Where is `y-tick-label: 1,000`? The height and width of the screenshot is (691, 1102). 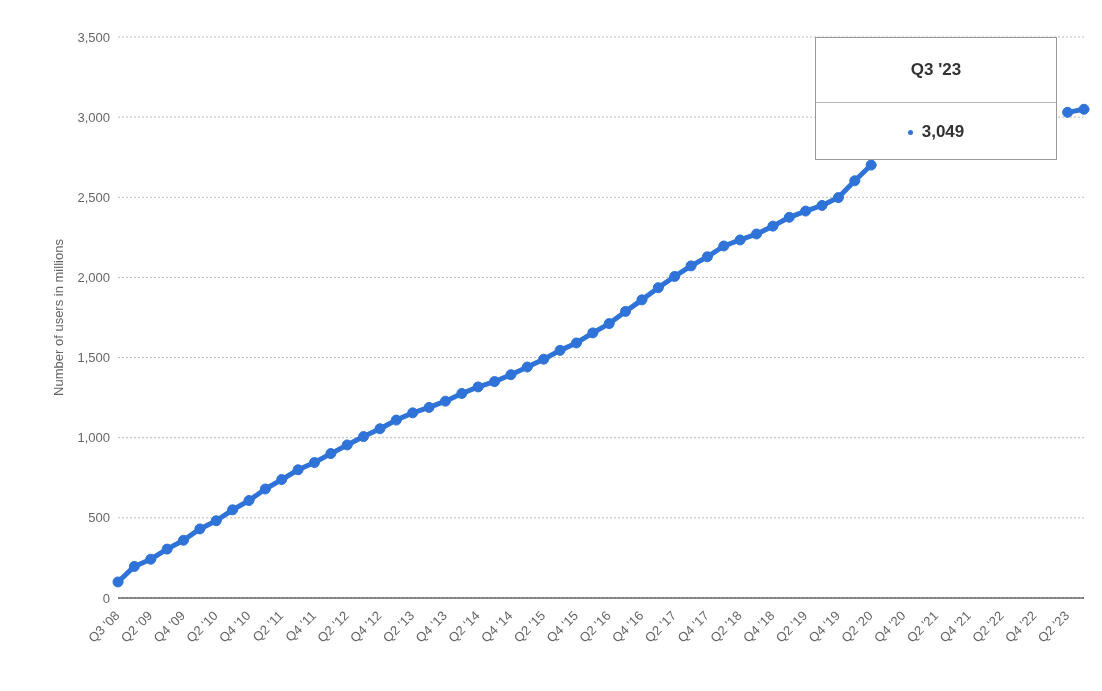
y-tick-label: 1,000 is located at coordinates (93, 438).